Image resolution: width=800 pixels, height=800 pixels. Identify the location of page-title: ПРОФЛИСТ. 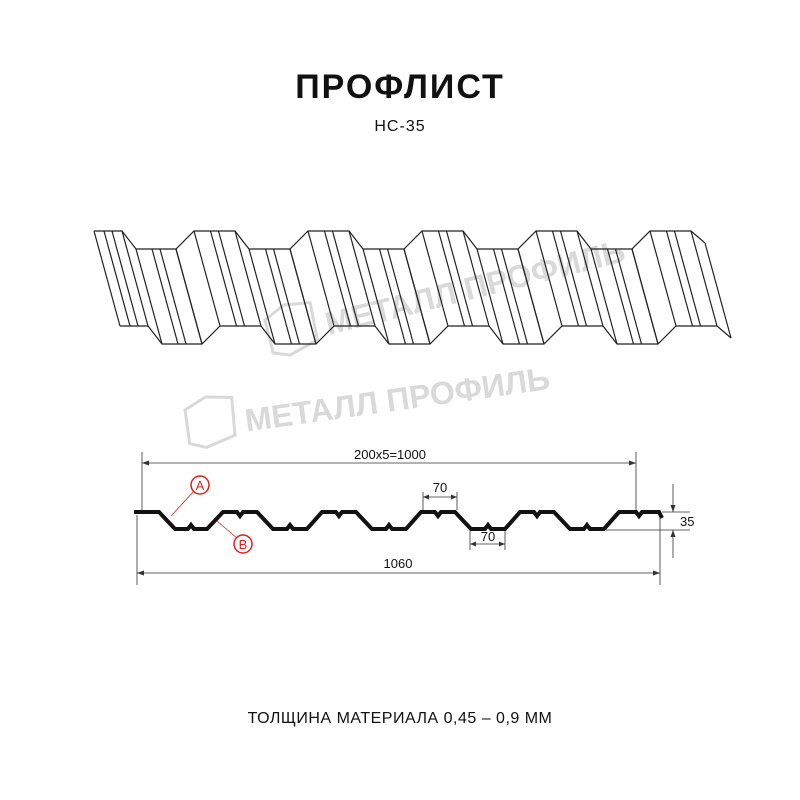
(400, 87).